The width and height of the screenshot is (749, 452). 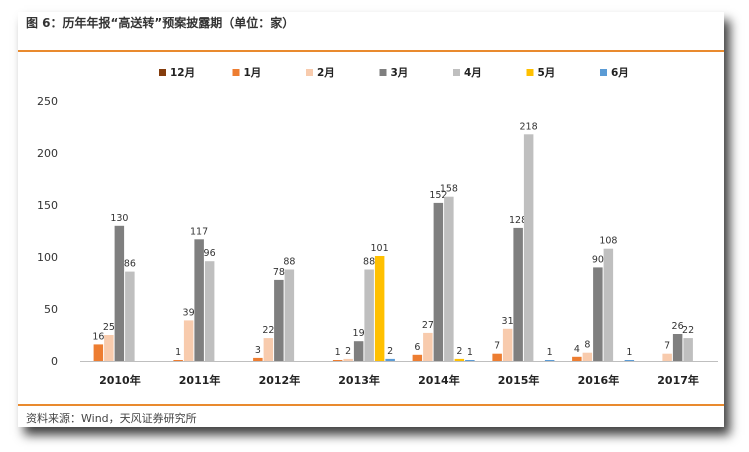 What do you see at coordinates (258, 350) in the screenshot?
I see `data-label: 3` at bounding box center [258, 350].